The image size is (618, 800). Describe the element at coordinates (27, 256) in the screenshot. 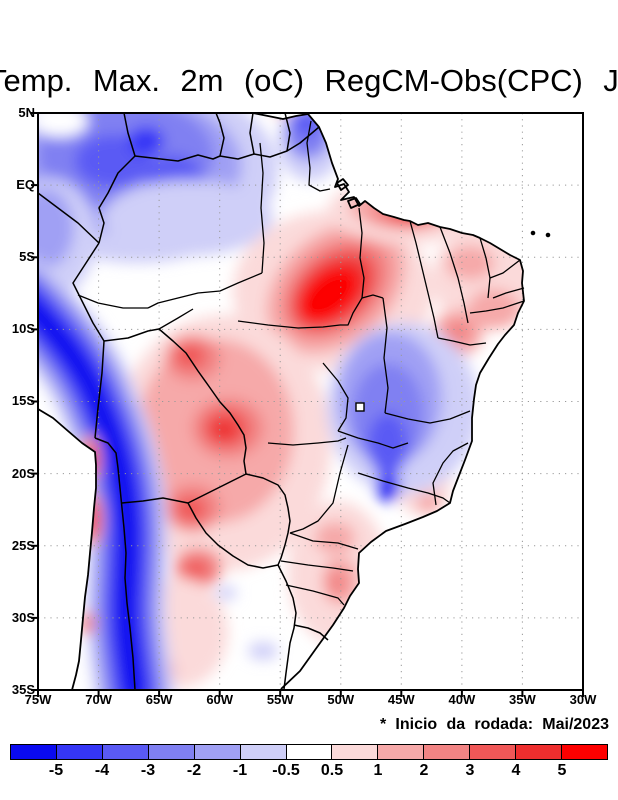

I see `lat-label-5s: 5S` at that location.